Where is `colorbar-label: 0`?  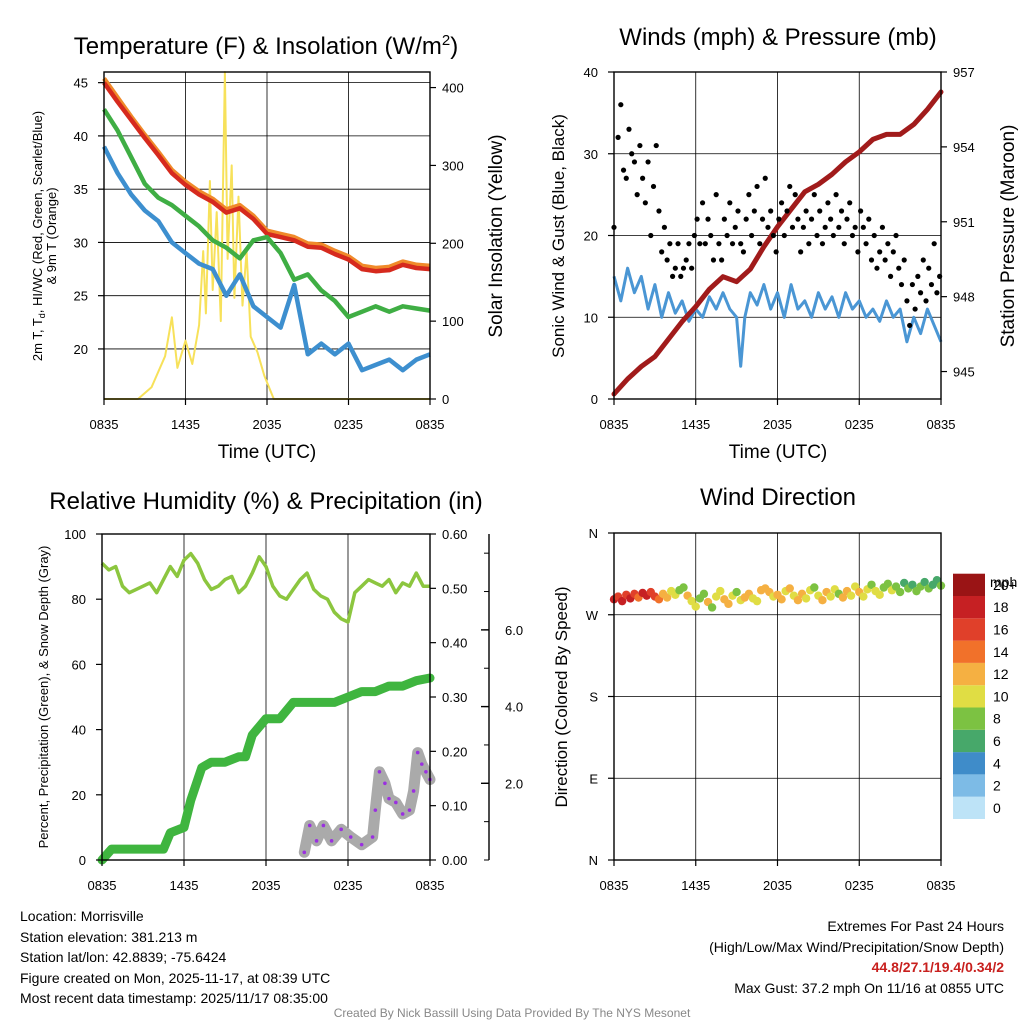 colorbar-label: 0 is located at coordinates (997, 808).